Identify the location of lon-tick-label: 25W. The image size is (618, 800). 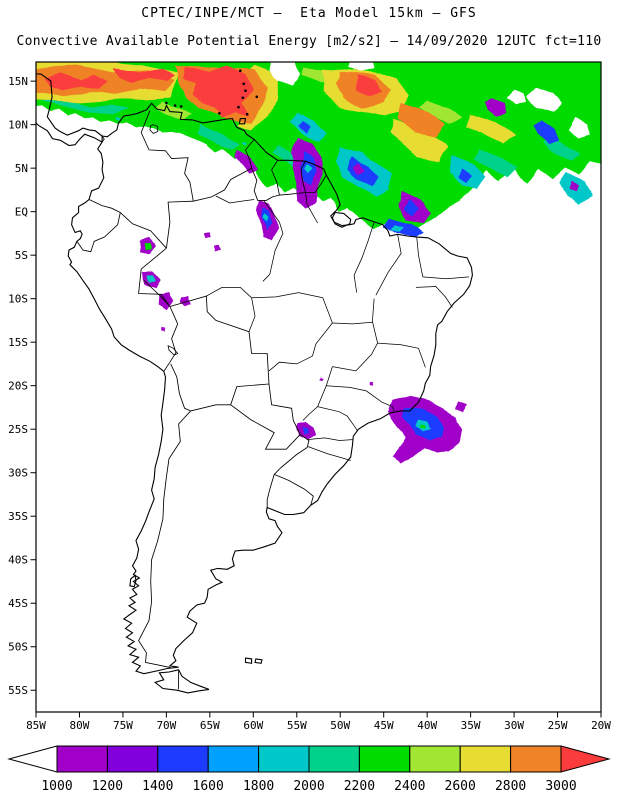
(558, 725).